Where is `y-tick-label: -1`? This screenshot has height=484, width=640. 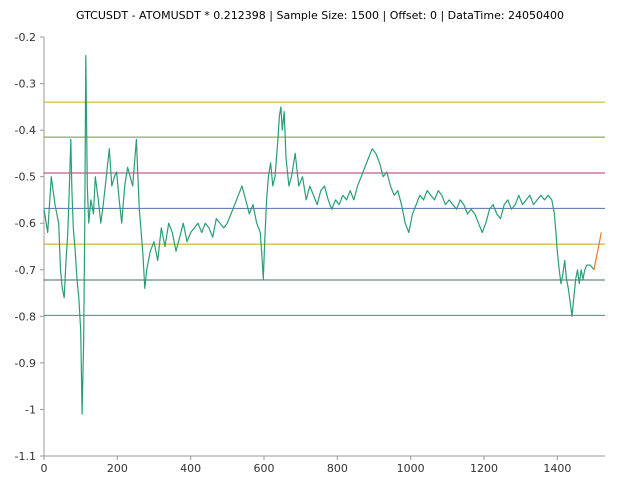 y-tick-label: -1 is located at coordinates (30, 409).